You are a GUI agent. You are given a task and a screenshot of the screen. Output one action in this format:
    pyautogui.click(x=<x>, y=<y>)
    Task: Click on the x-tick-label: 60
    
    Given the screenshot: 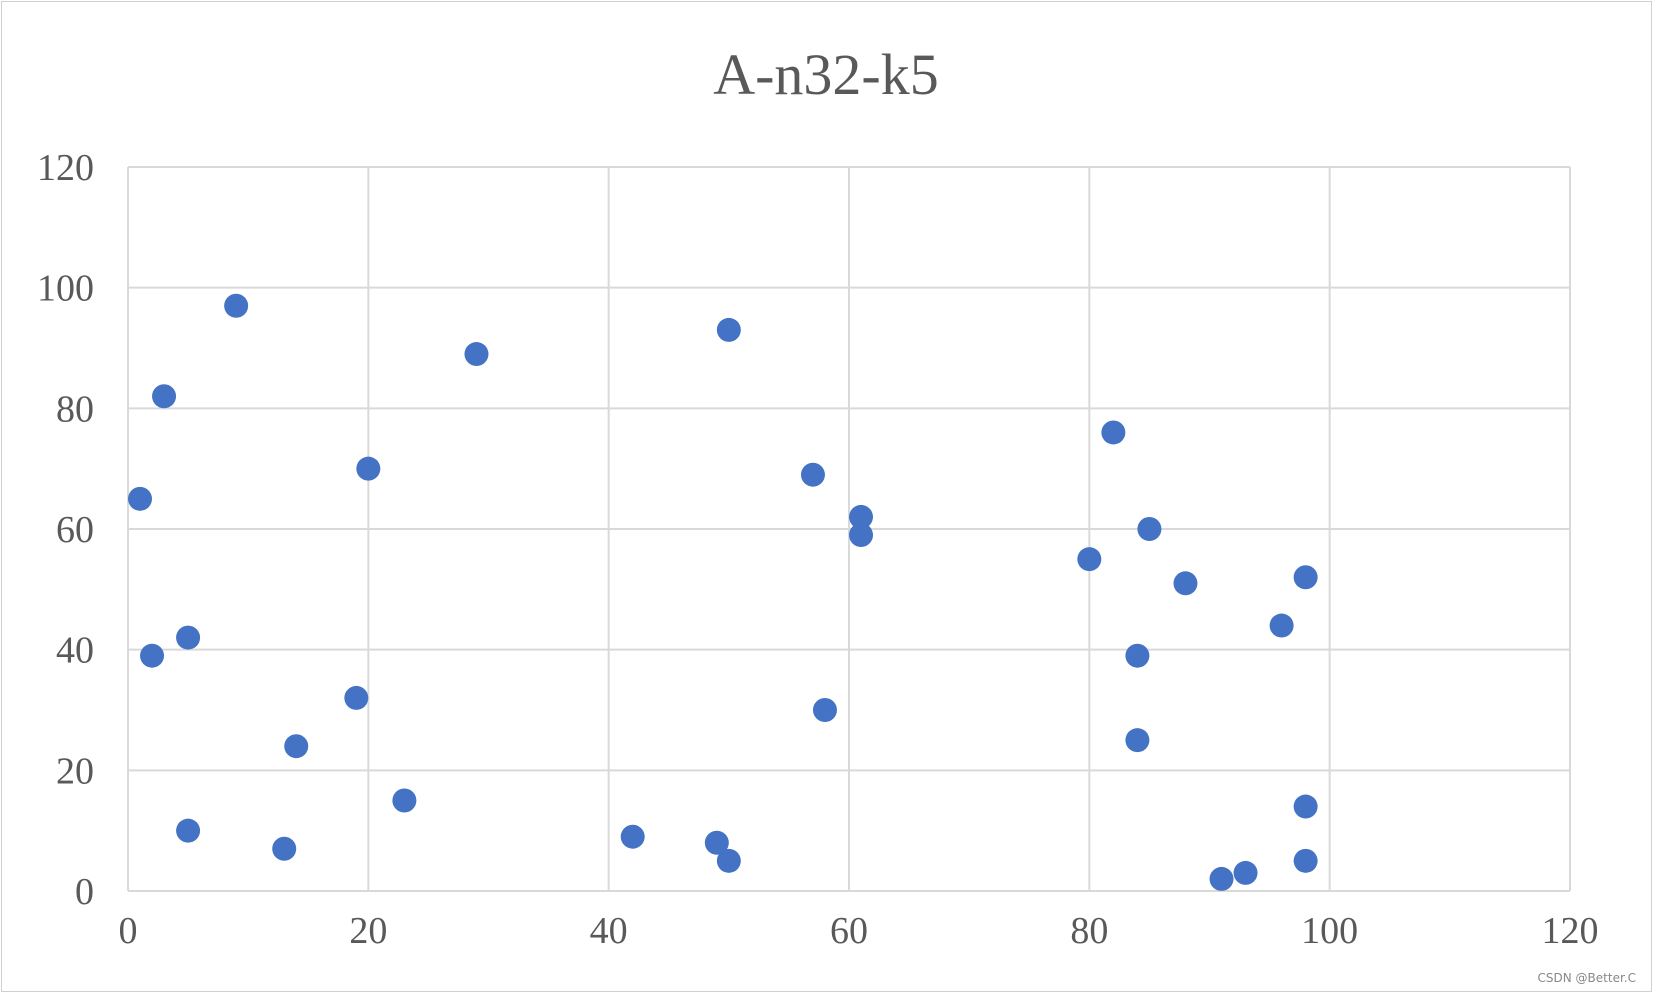 What is the action you would take?
    pyautogui.click(x=849, y=931)
    